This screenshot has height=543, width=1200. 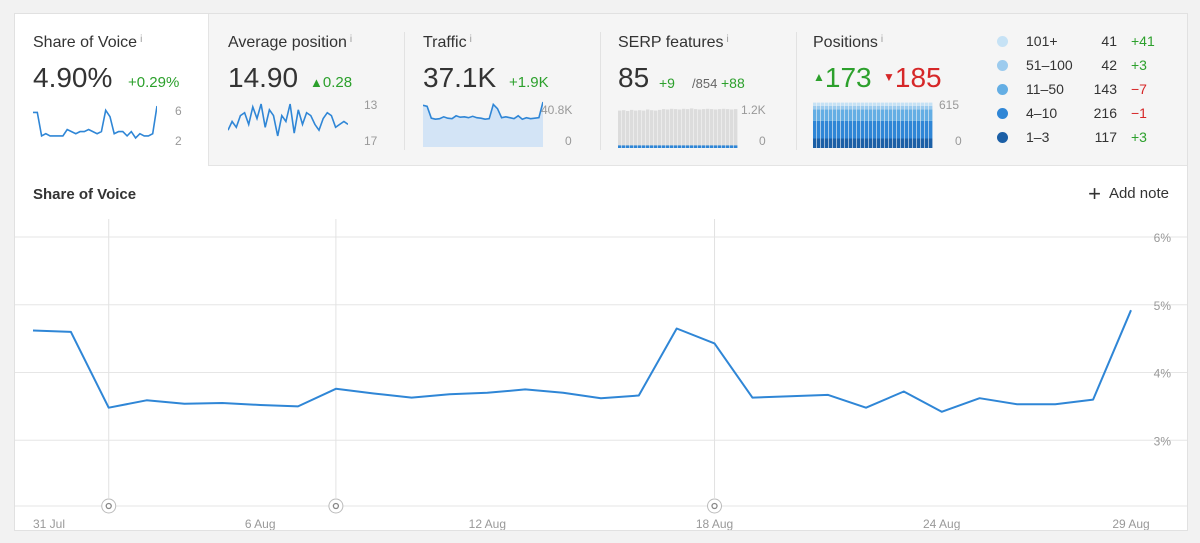 What do you see at coordinates (557, 110) in the screenshot?
I see `sparkline-max-tick: 40.8K` at bounding box center [557, 110].